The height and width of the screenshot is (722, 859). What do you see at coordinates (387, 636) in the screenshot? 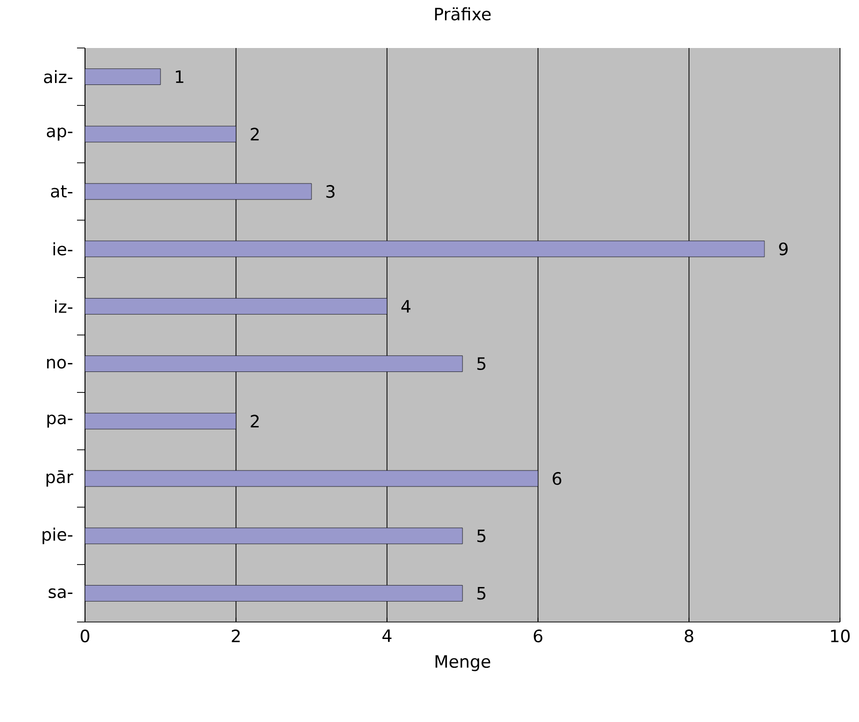
I see `x-tick-label: 4` at bounding box center [387, 636].